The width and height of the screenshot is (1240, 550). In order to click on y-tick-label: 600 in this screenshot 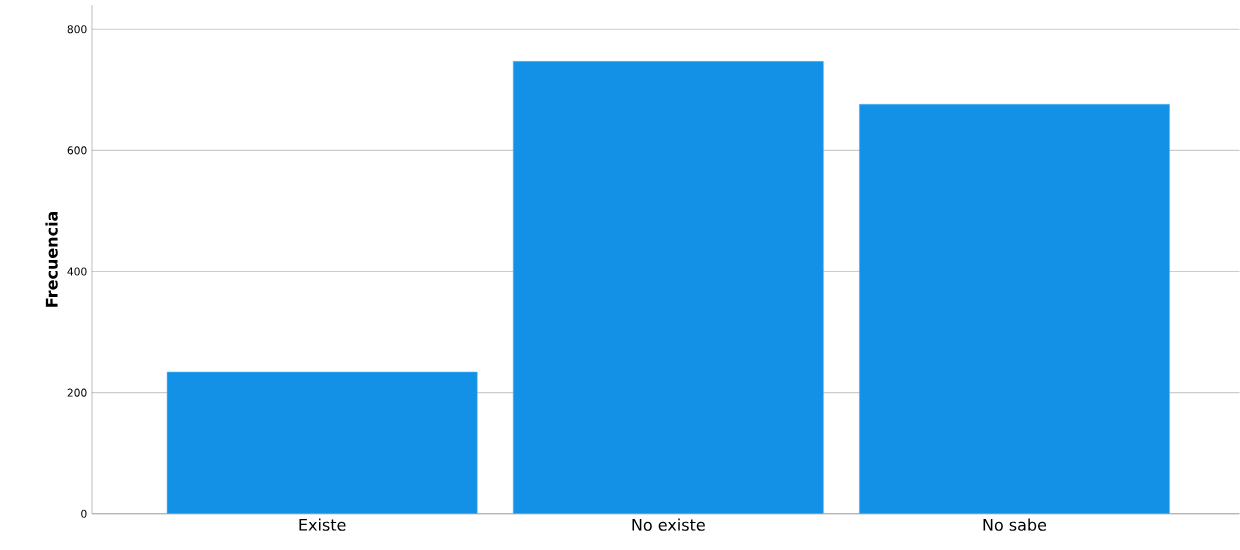, I will do `click(77, 150)`.